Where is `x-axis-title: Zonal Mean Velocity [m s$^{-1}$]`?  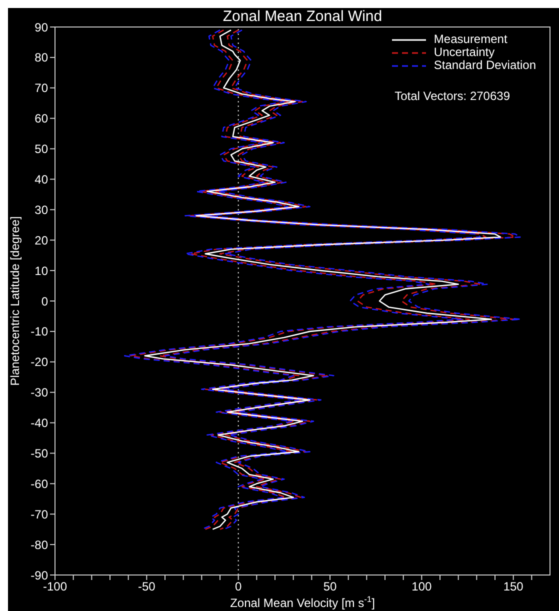
x-axis-title: Zonal Mean Velocity [m s$^{-1}$] is located at coordinates (302, 602).